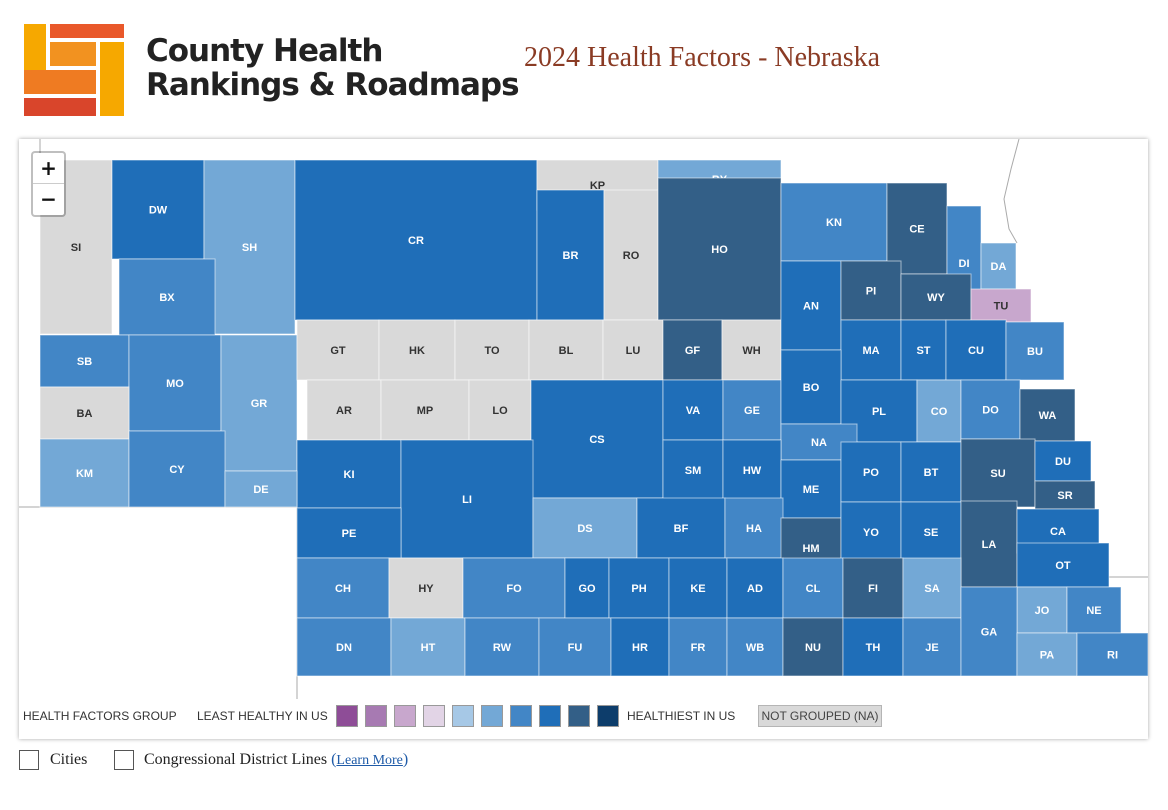  I want to click on county-ge: GE, so click(752, 410).